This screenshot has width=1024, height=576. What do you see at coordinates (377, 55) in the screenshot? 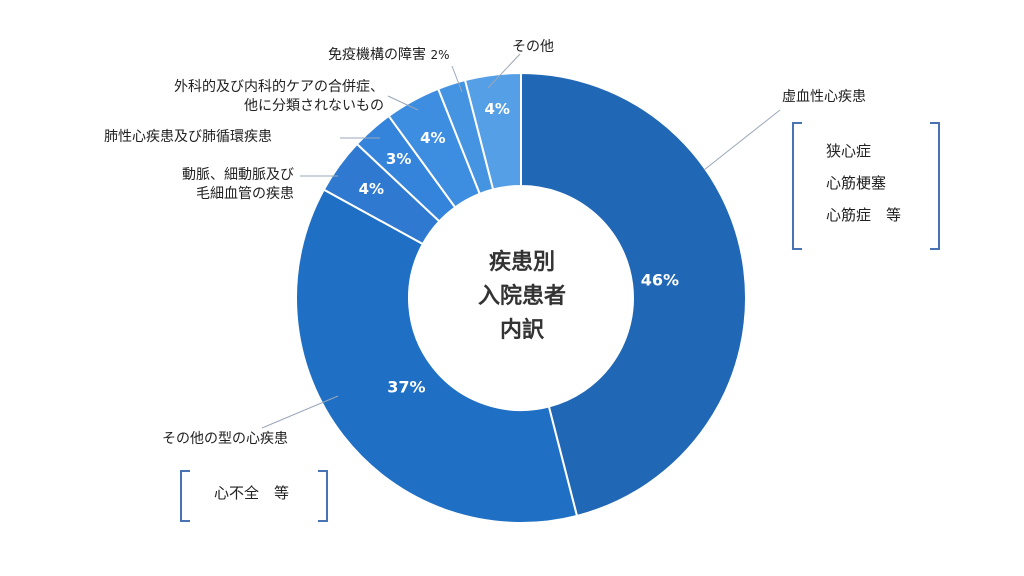
I see `label-immune-text: 免疫機構の障害` at bounding box center [377, 55].